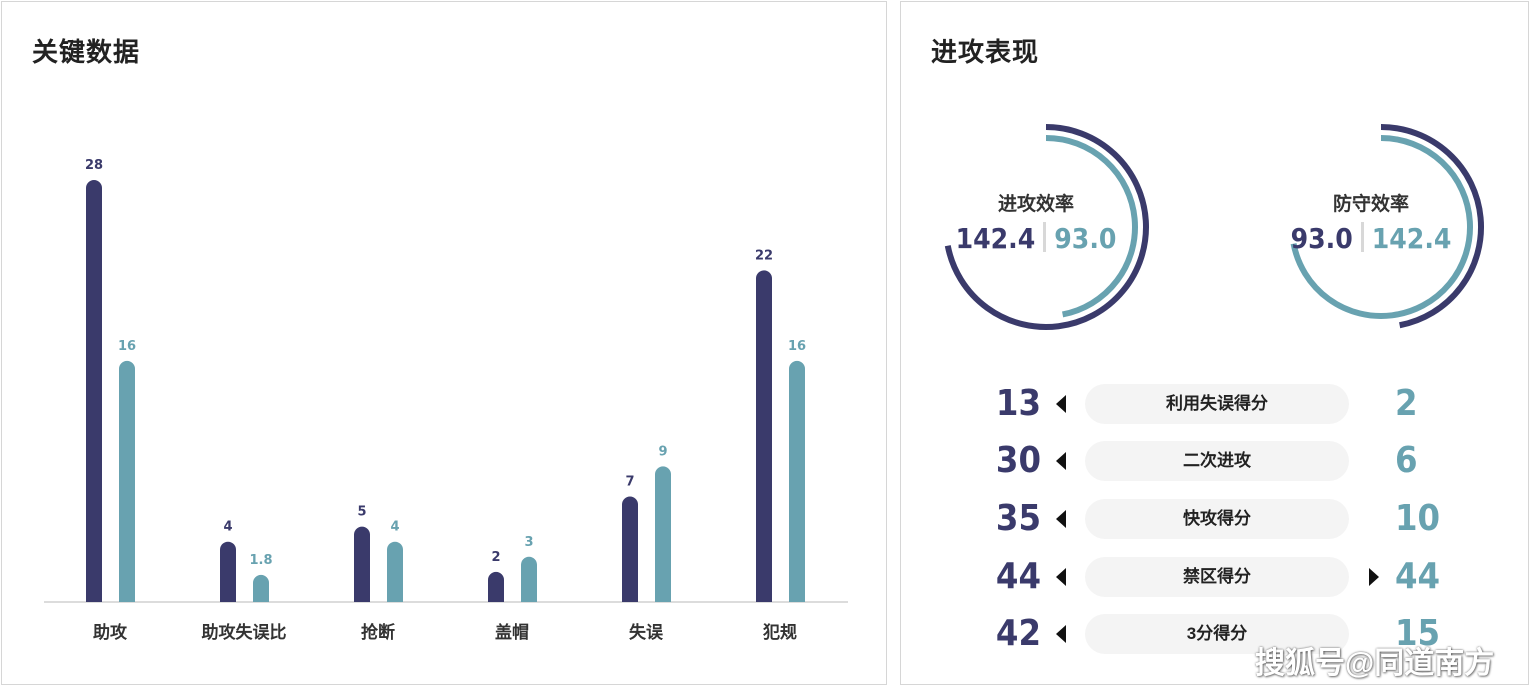  I want to click on bar-value-label: 28, so click(94, 165).